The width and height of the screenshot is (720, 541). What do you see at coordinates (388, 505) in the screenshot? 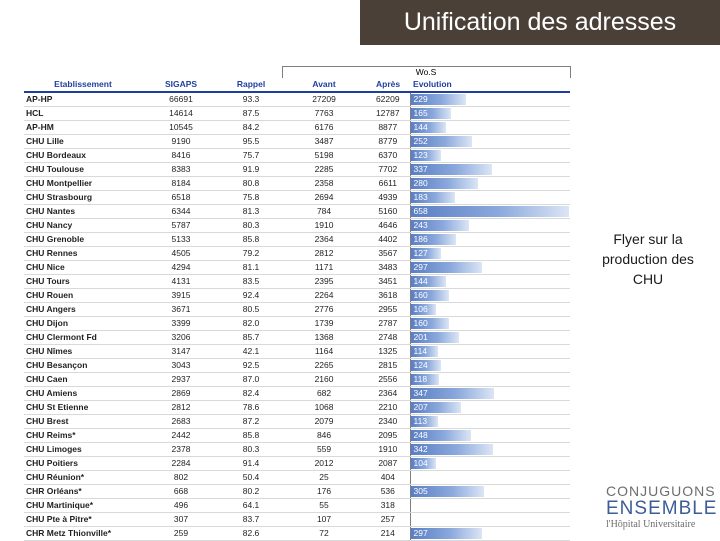
I see `cell-apres: 318` at bounding box center [388, 505].